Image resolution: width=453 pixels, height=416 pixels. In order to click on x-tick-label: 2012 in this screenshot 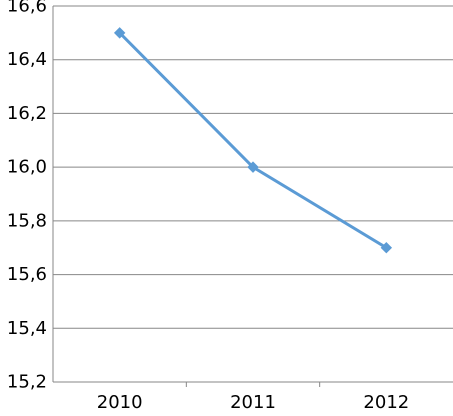, I will do `click(386, 402)`.